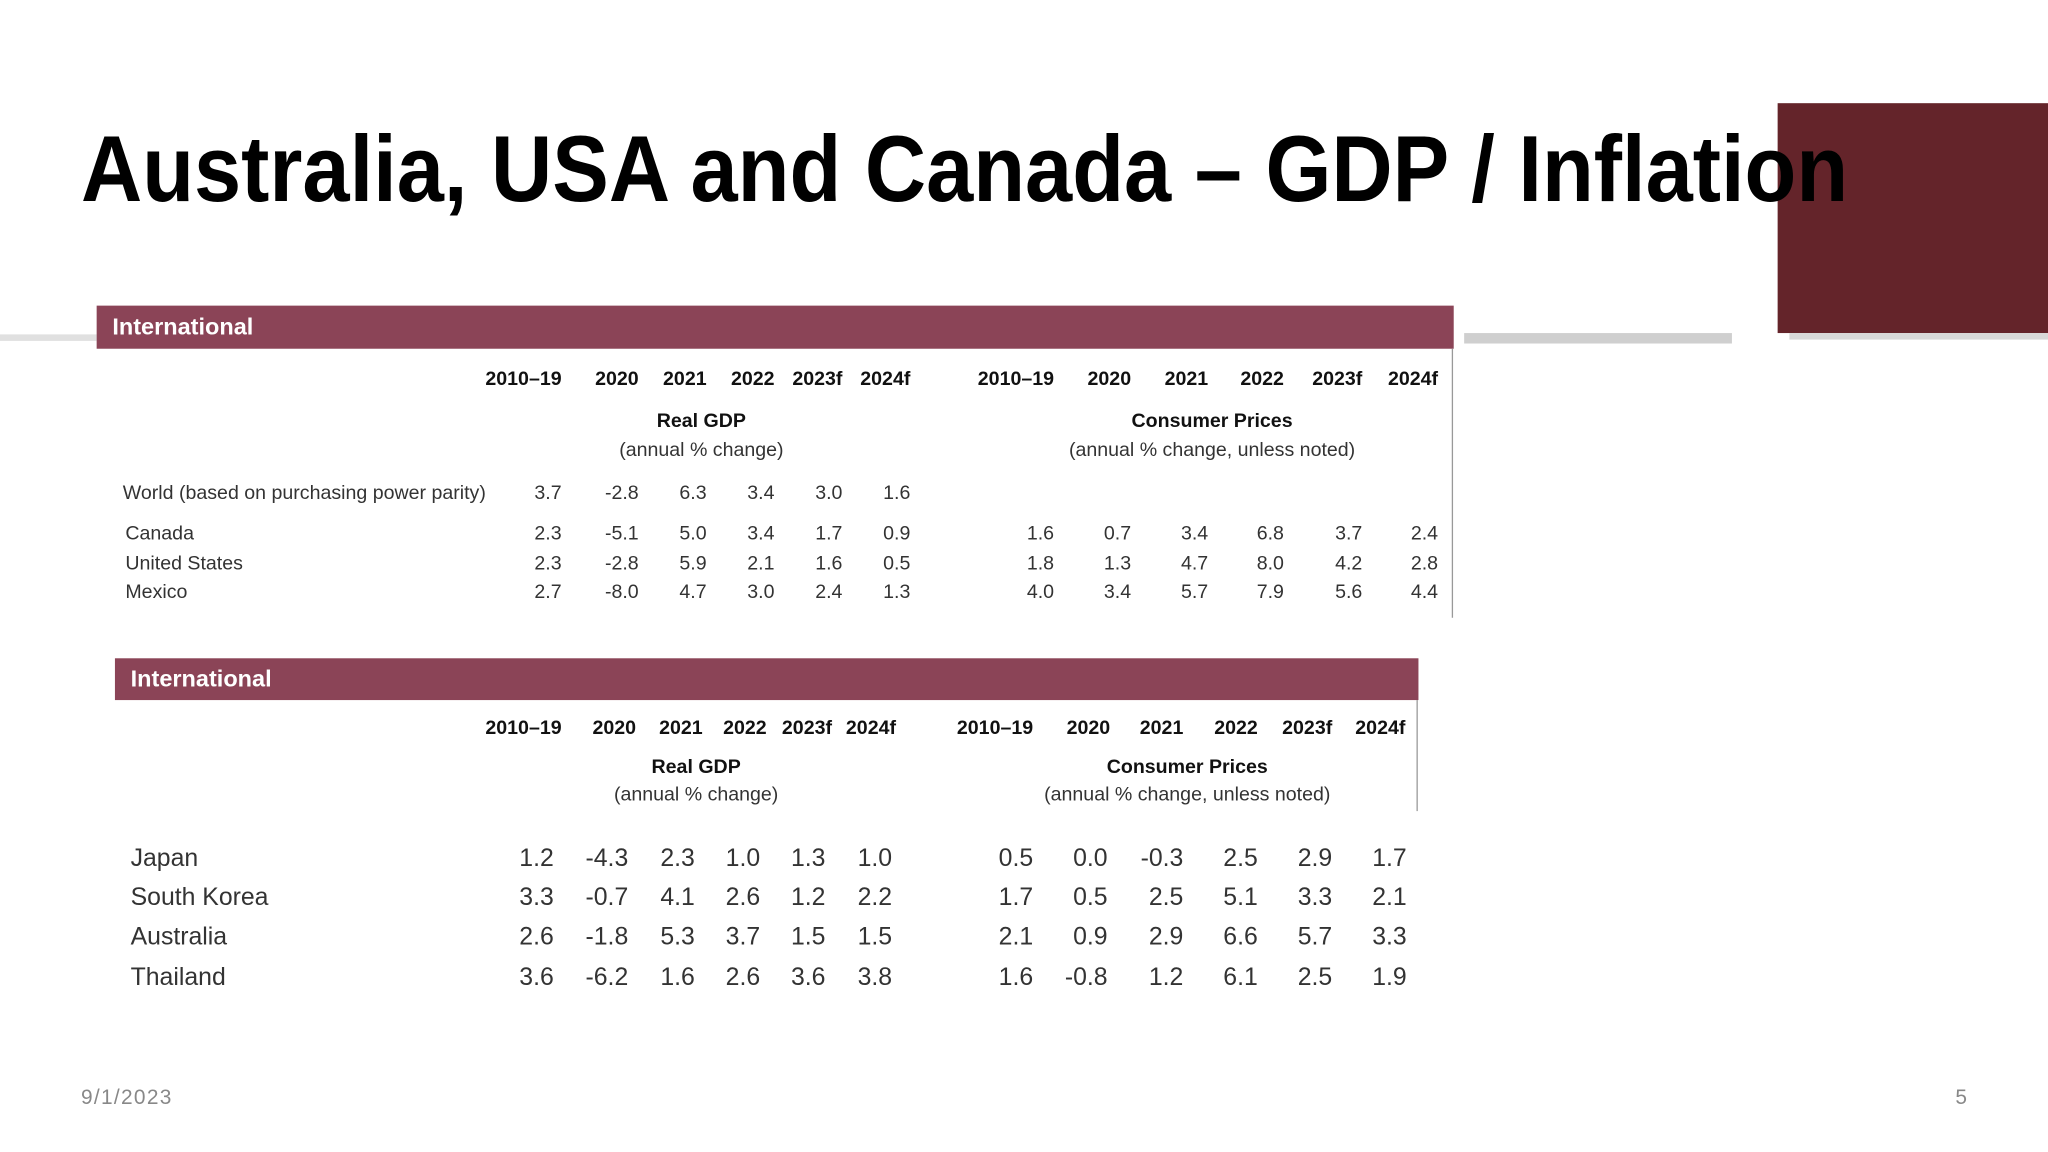  I want to click on row-label: Canada, so click(159, 533).